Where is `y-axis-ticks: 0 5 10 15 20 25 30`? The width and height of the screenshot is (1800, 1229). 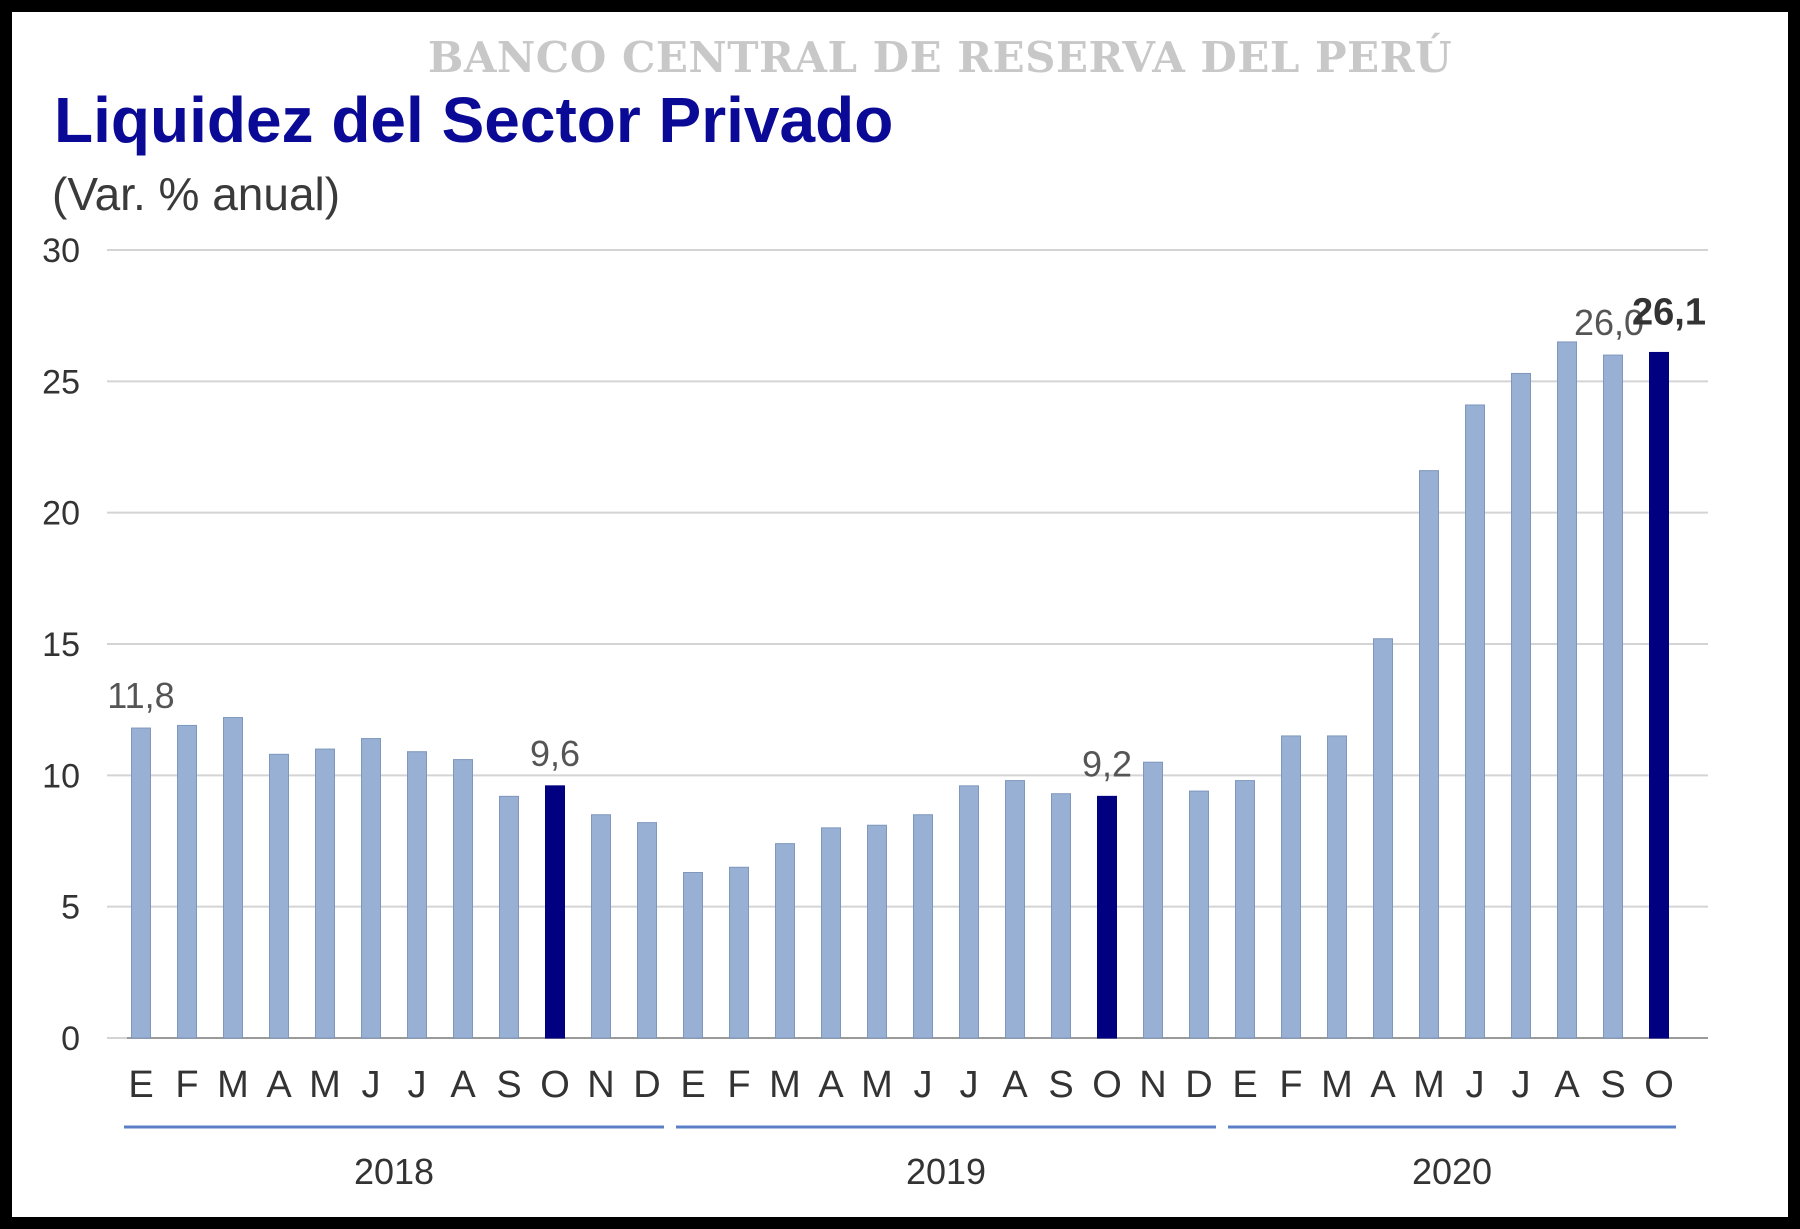
y-axis-ticks: 0 5 10 15 20 25 30 is located at coordinates (61, 645).